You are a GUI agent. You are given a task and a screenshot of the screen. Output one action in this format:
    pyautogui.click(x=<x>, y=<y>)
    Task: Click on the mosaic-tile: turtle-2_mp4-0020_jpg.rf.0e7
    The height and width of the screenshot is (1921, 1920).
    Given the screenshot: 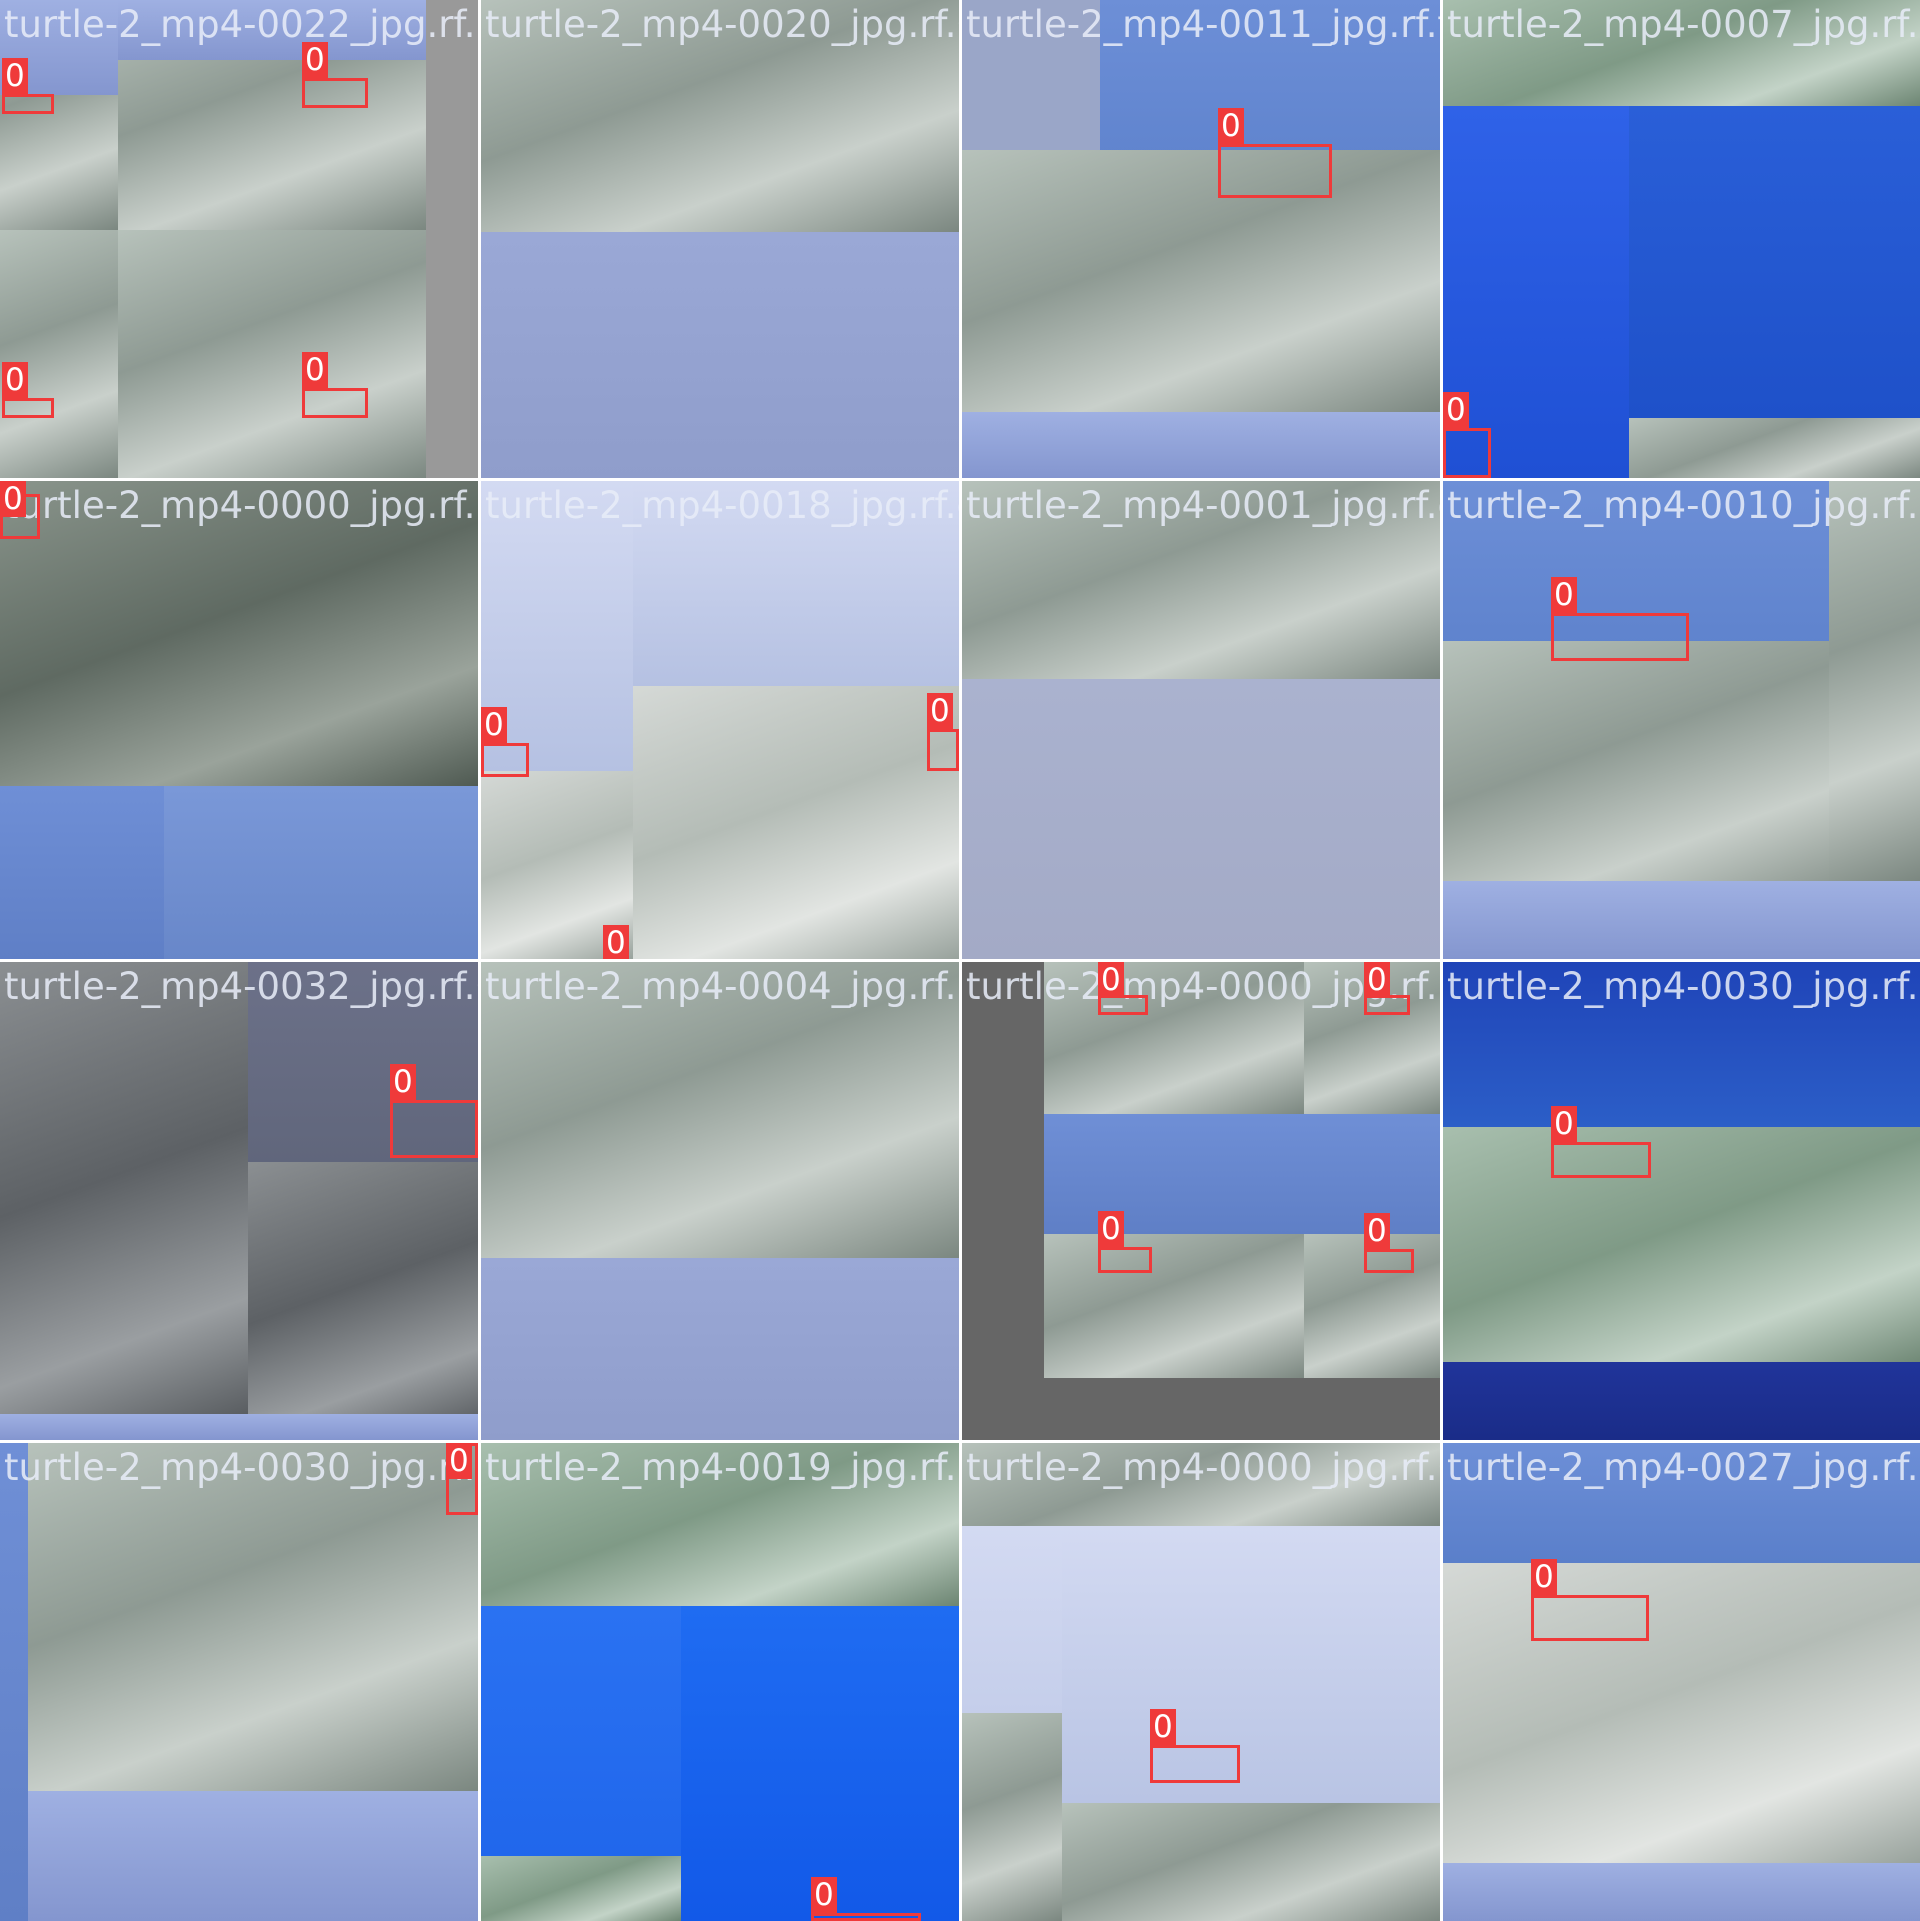 What is the action you would take?
    pyautogui.click(x=720, y=239)
    